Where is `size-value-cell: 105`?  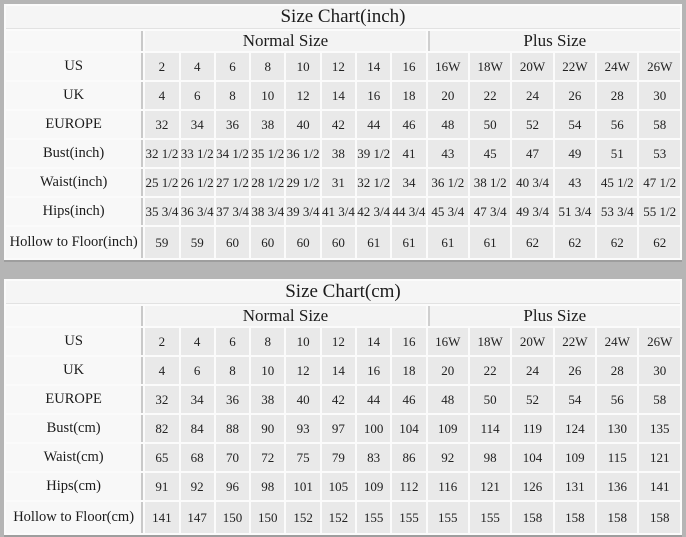
size-value-cell: 105 is located at coordinates (338, 486).